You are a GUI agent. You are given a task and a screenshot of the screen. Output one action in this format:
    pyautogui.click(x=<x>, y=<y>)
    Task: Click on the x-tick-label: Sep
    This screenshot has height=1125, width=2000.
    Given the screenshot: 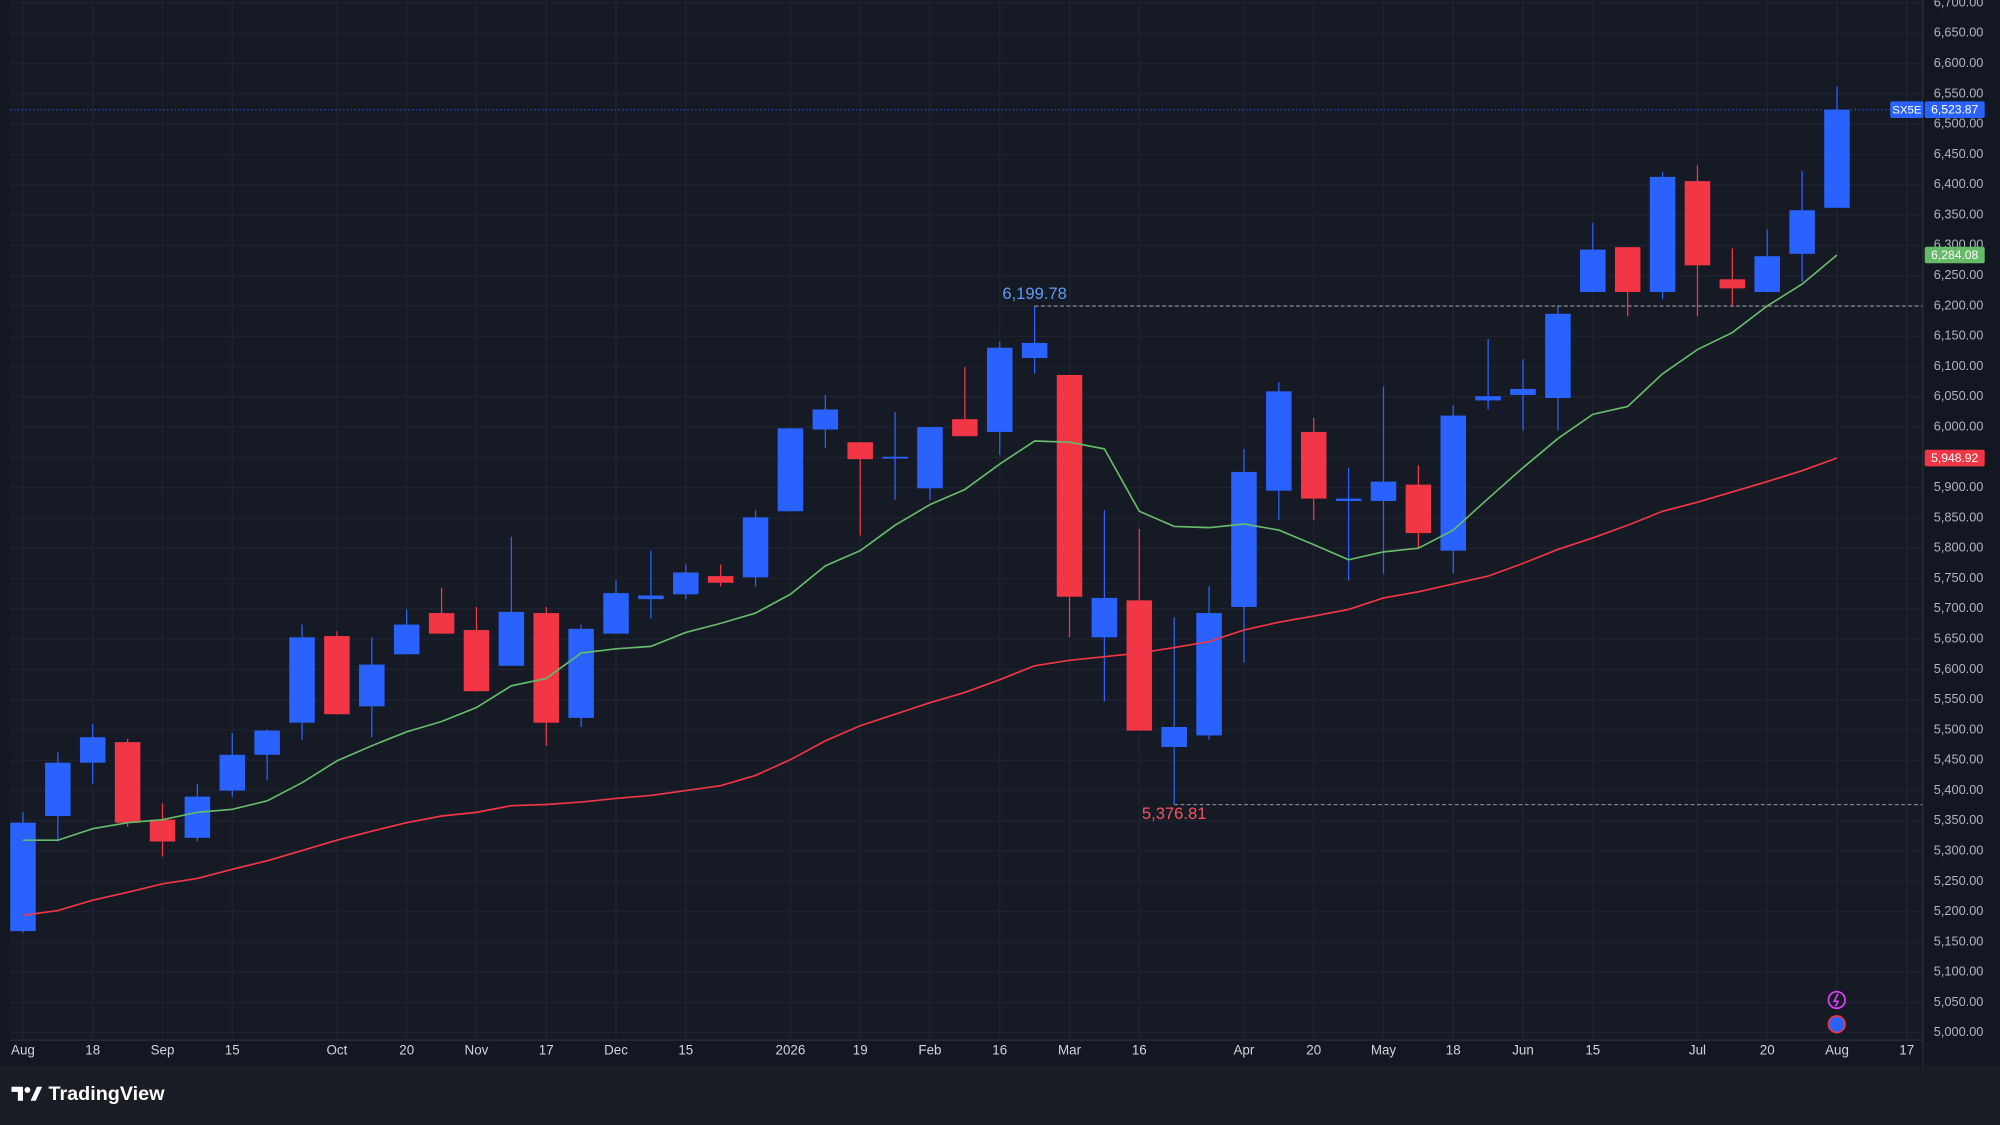 What is the action you would take?
    pyautogui.click(x=163, y=1050)
    